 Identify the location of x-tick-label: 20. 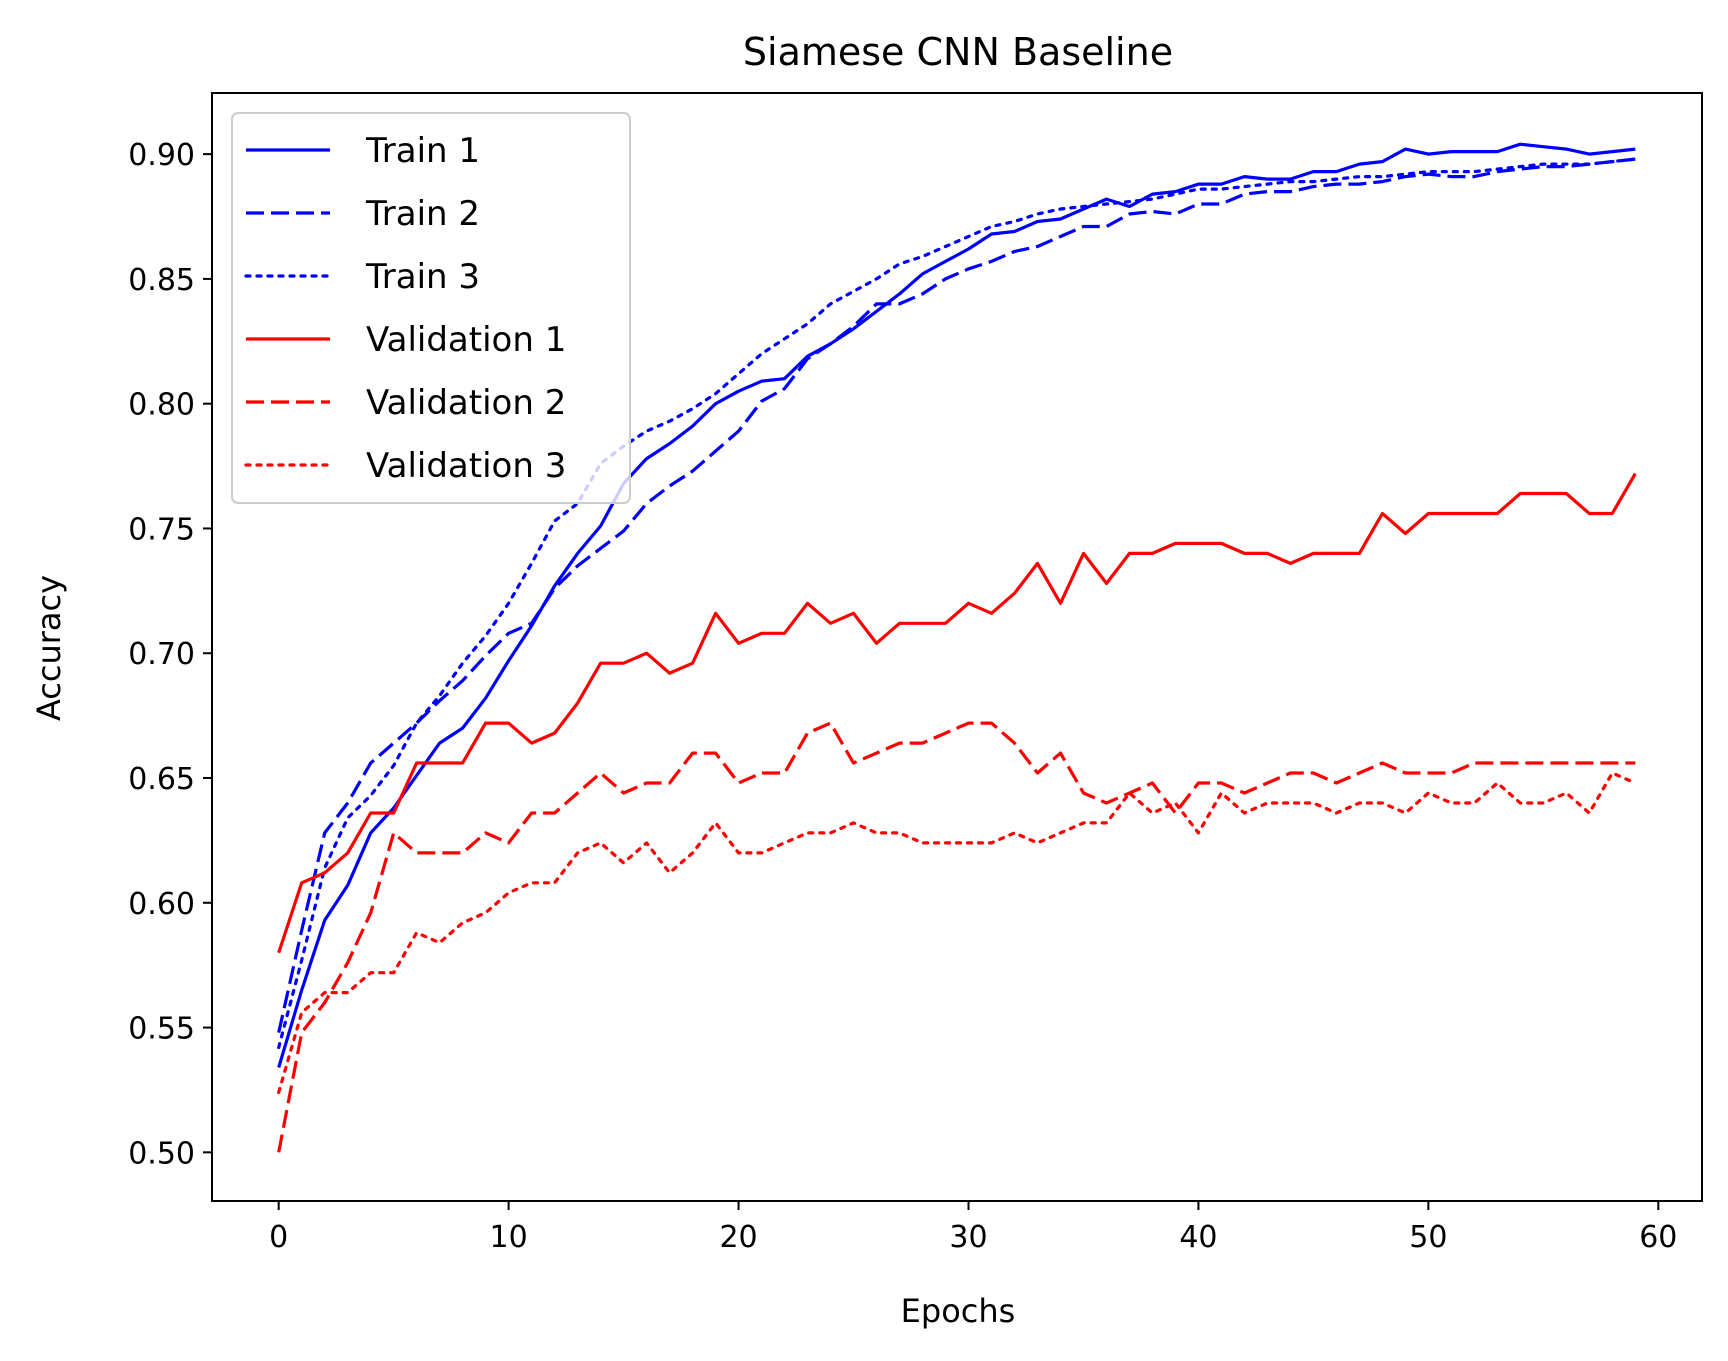
(738, 1237).